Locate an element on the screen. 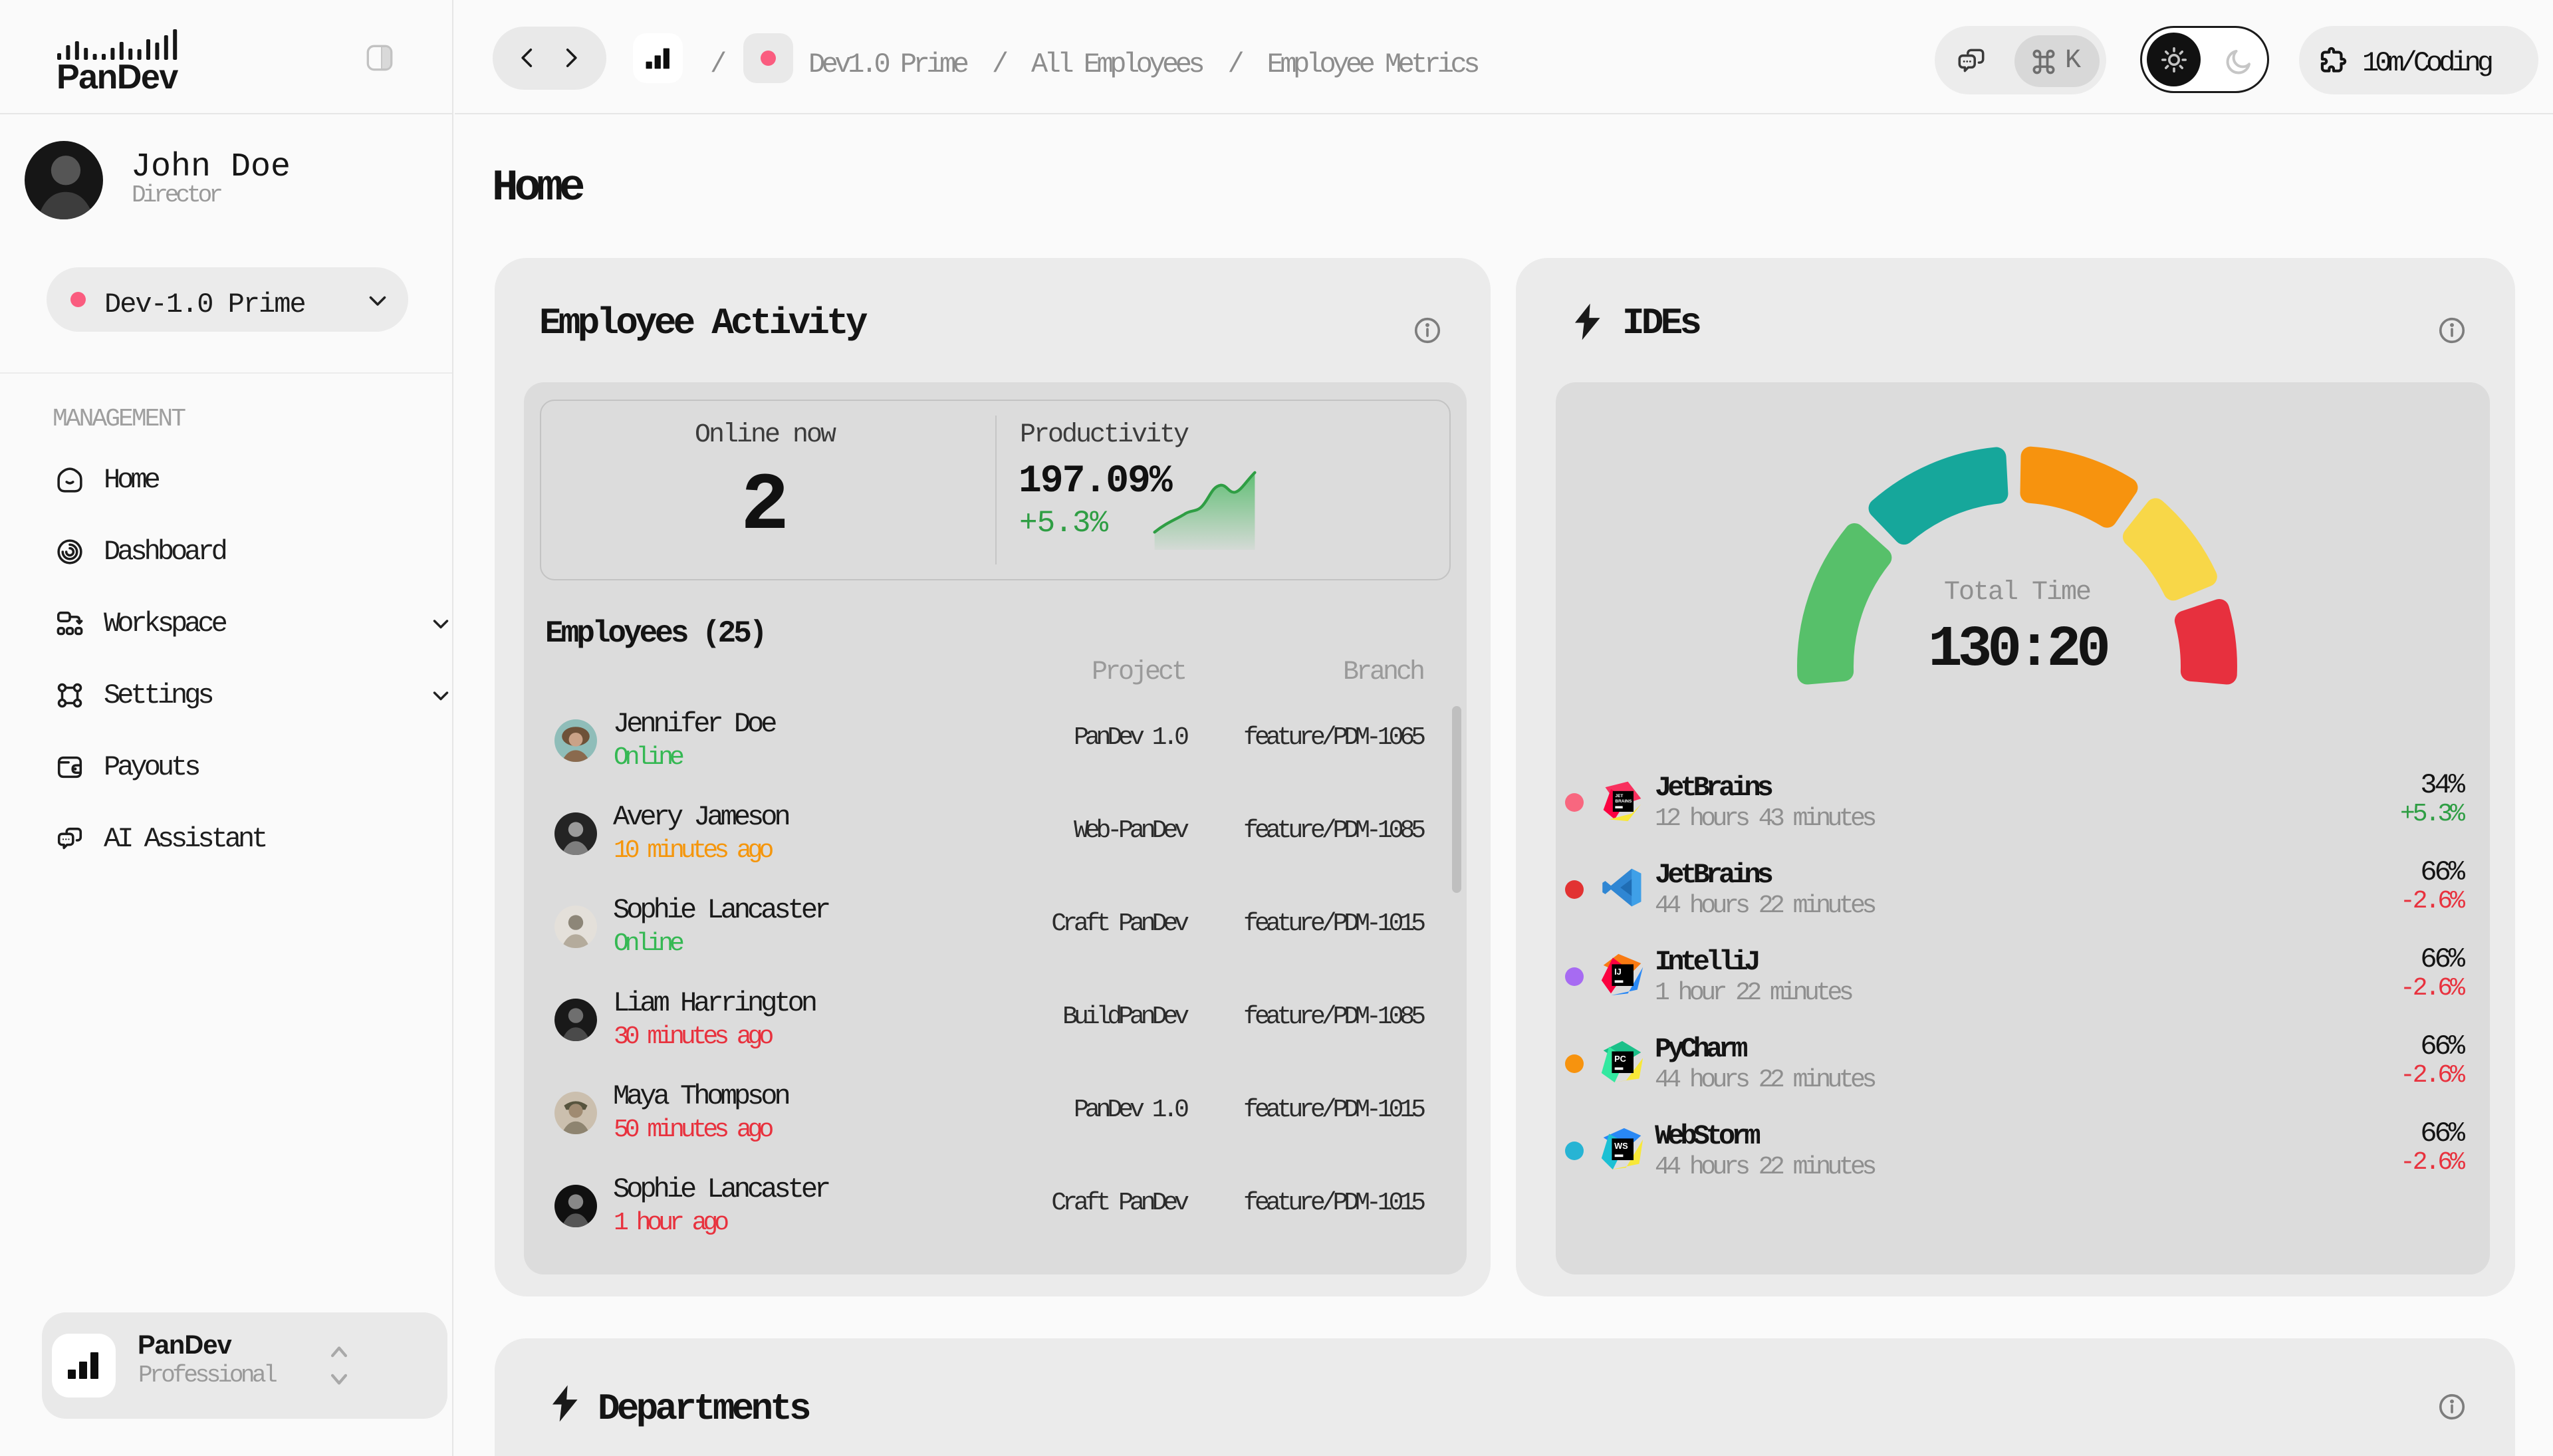  svg-text: JET is located at coordinates (1619, 796).